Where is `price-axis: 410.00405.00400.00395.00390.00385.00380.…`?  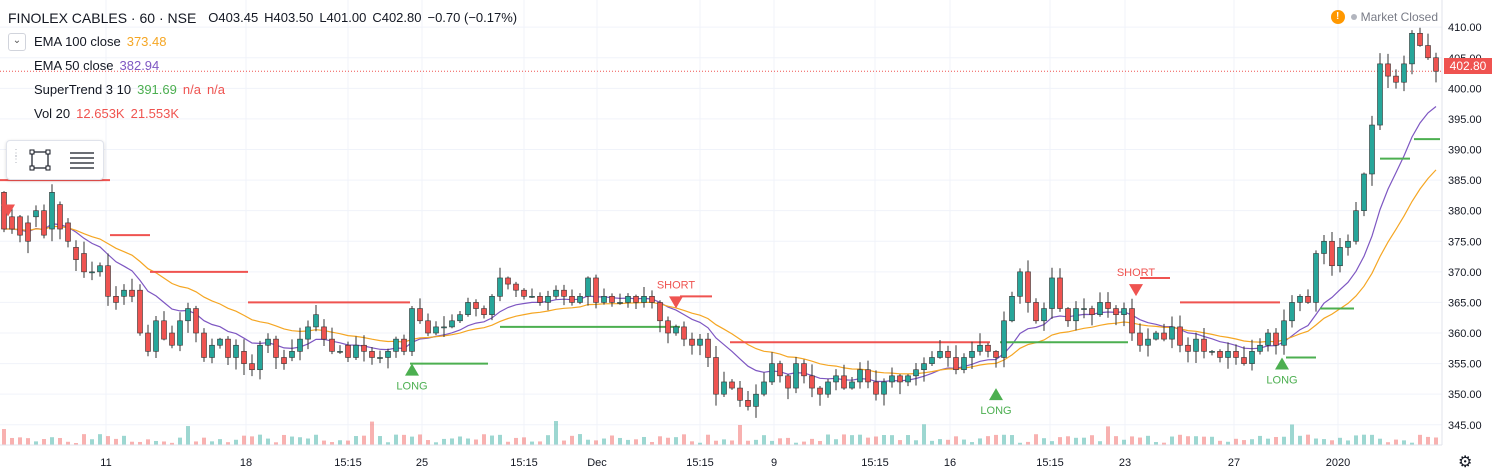
price-axis: 410.00405.00400.00395.00390.00385.00380.… is located at coordinates (1467, 237).